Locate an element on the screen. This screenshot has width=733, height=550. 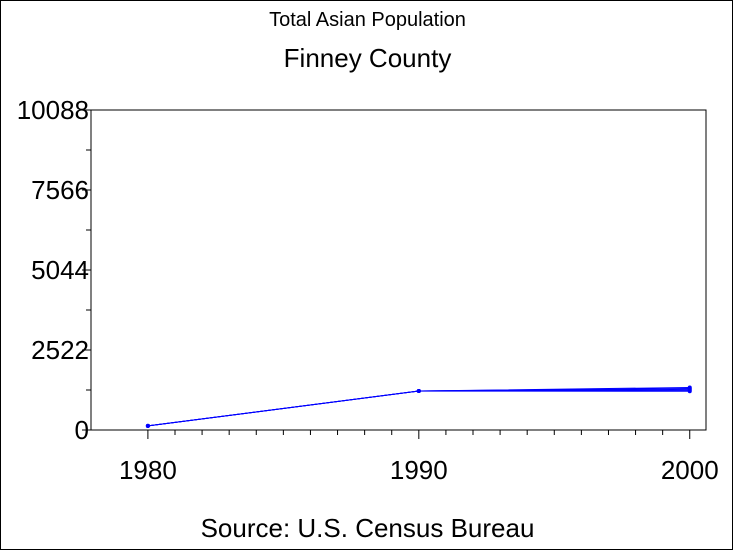
chart-source: Source: U.S. Census Bureau is located at coordinates (367, 528).